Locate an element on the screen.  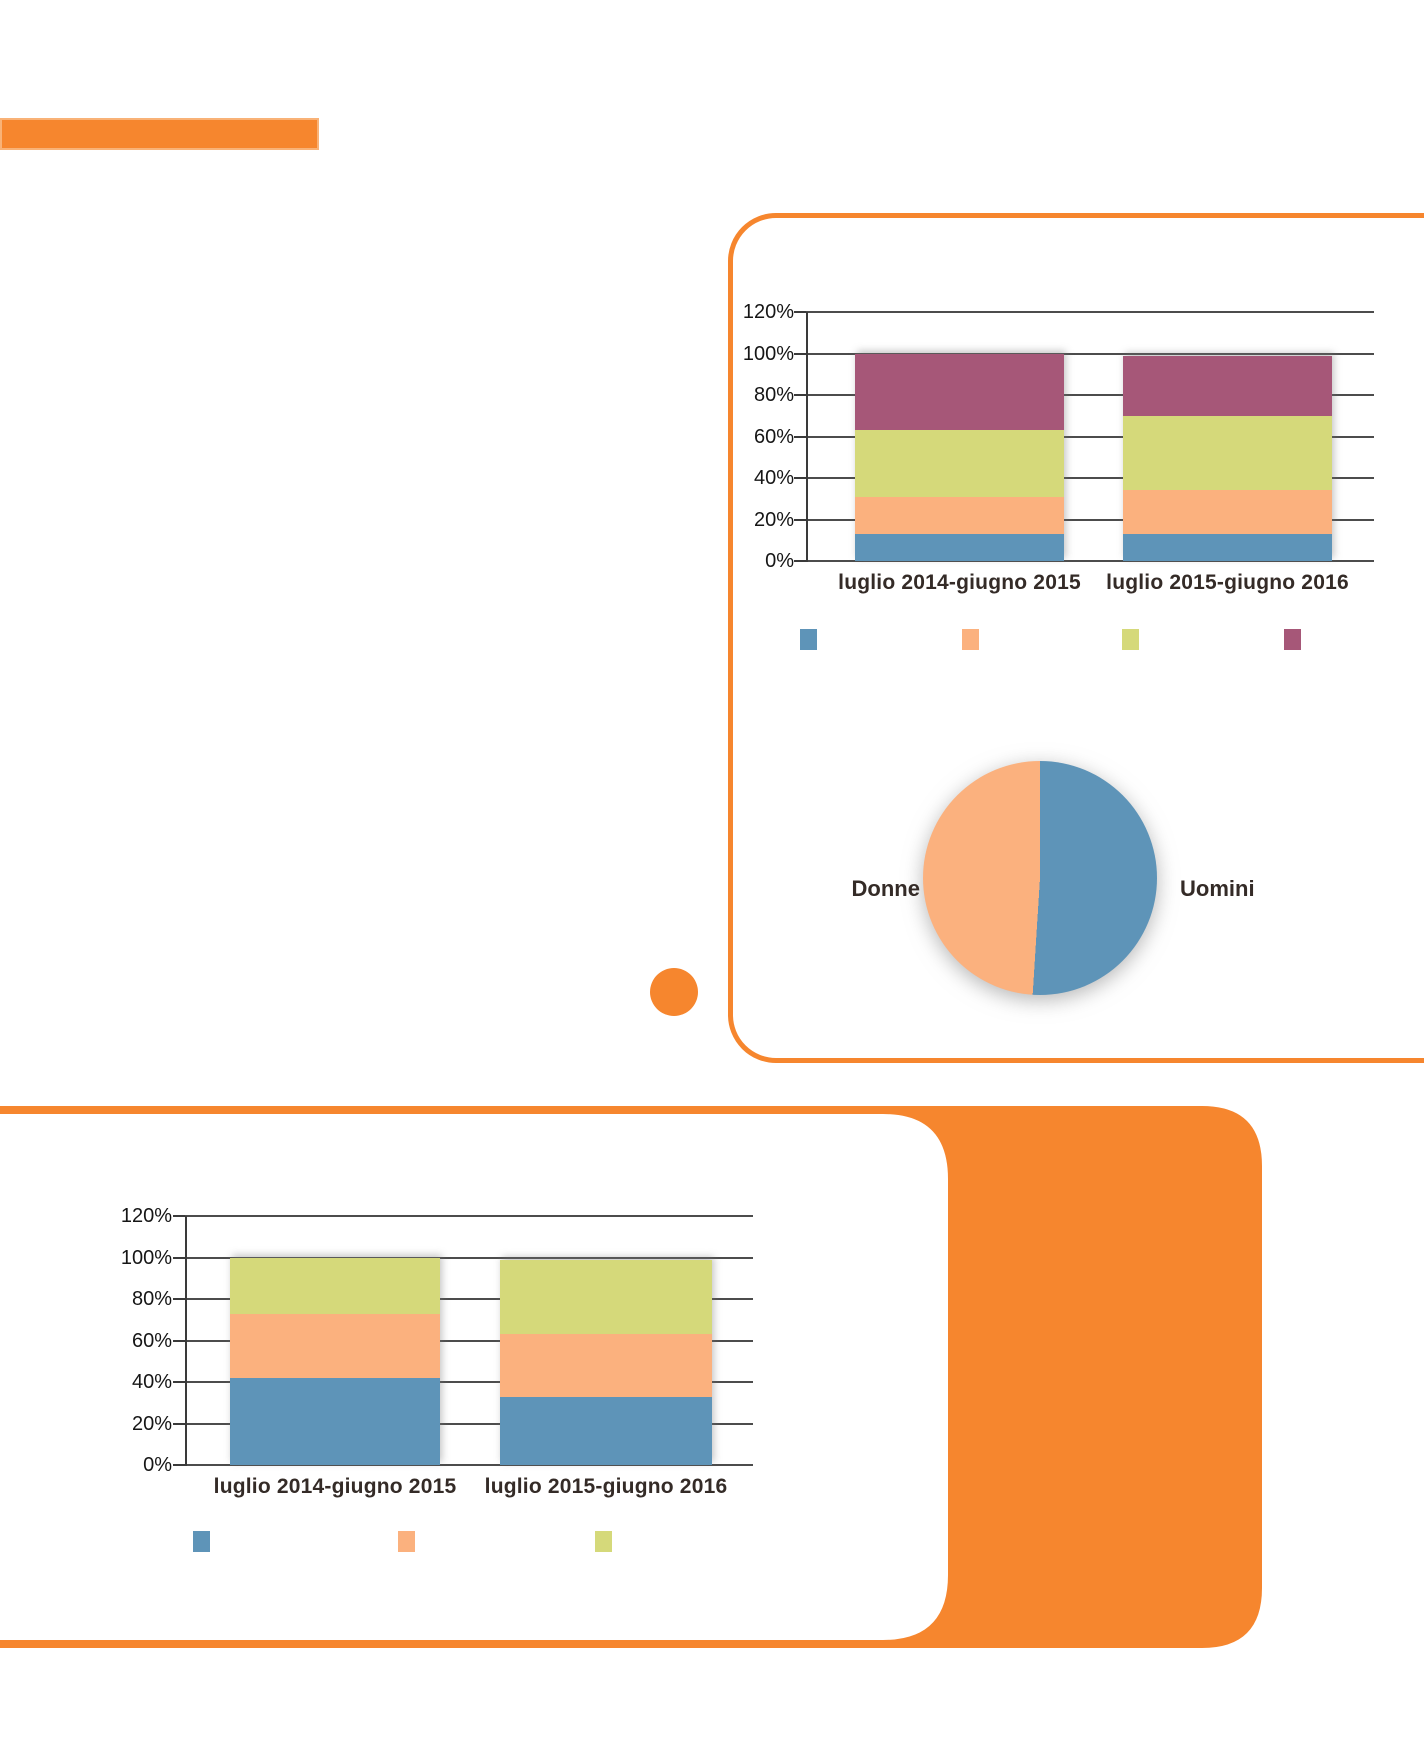
chart-bottom-tick-label: 100% is located at coordinates (146, 1257).